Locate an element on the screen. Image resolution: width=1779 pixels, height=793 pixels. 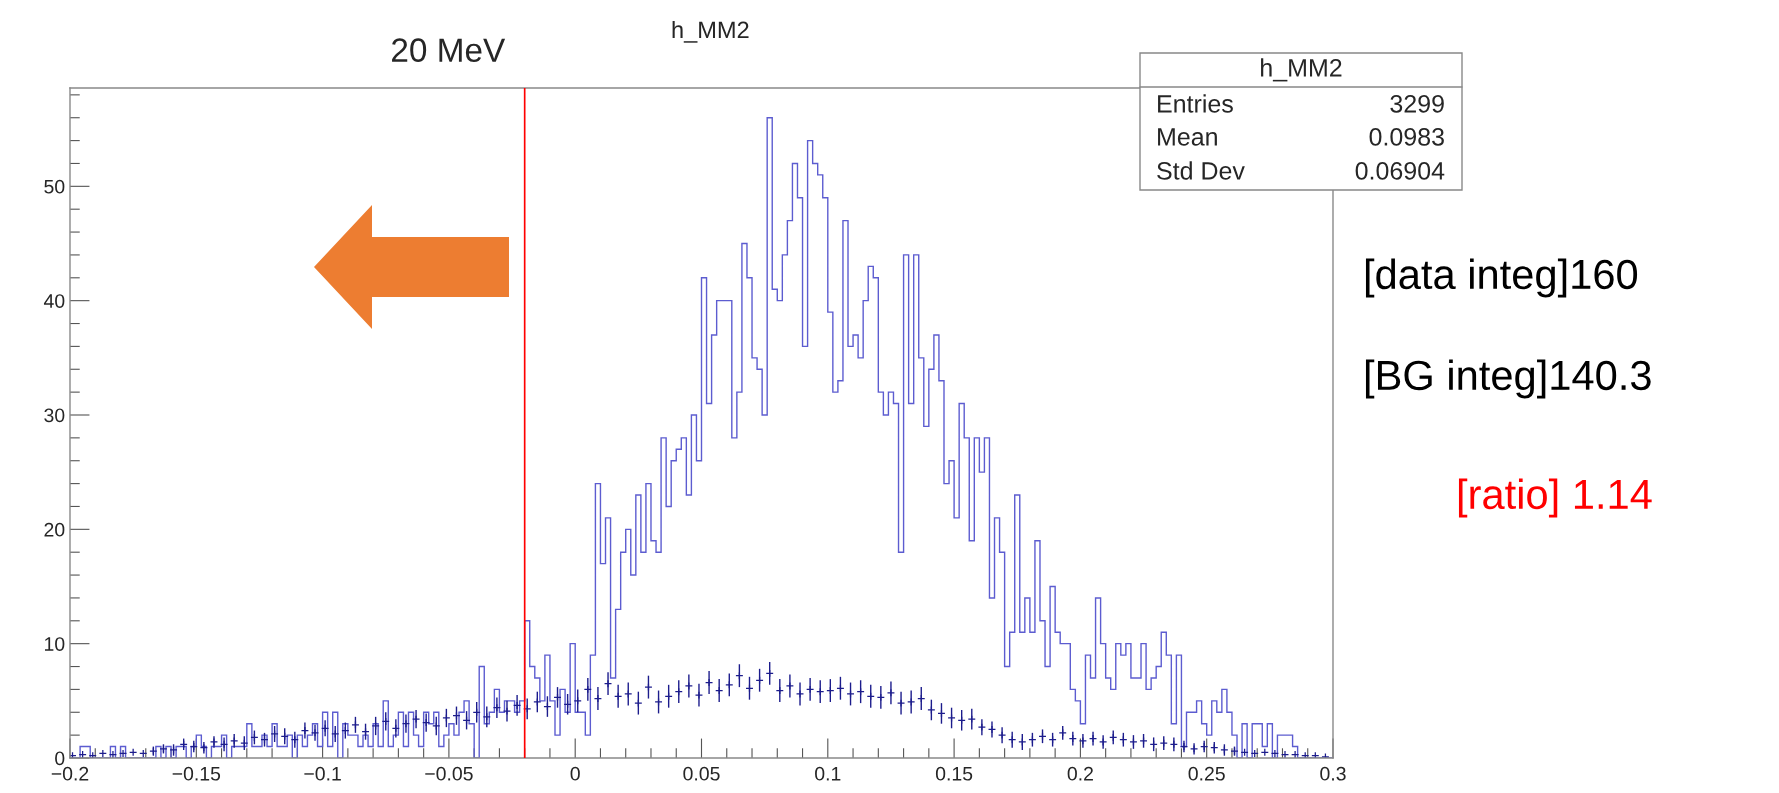
chart-title: h_MM2 is located at coordinates (710, 31).